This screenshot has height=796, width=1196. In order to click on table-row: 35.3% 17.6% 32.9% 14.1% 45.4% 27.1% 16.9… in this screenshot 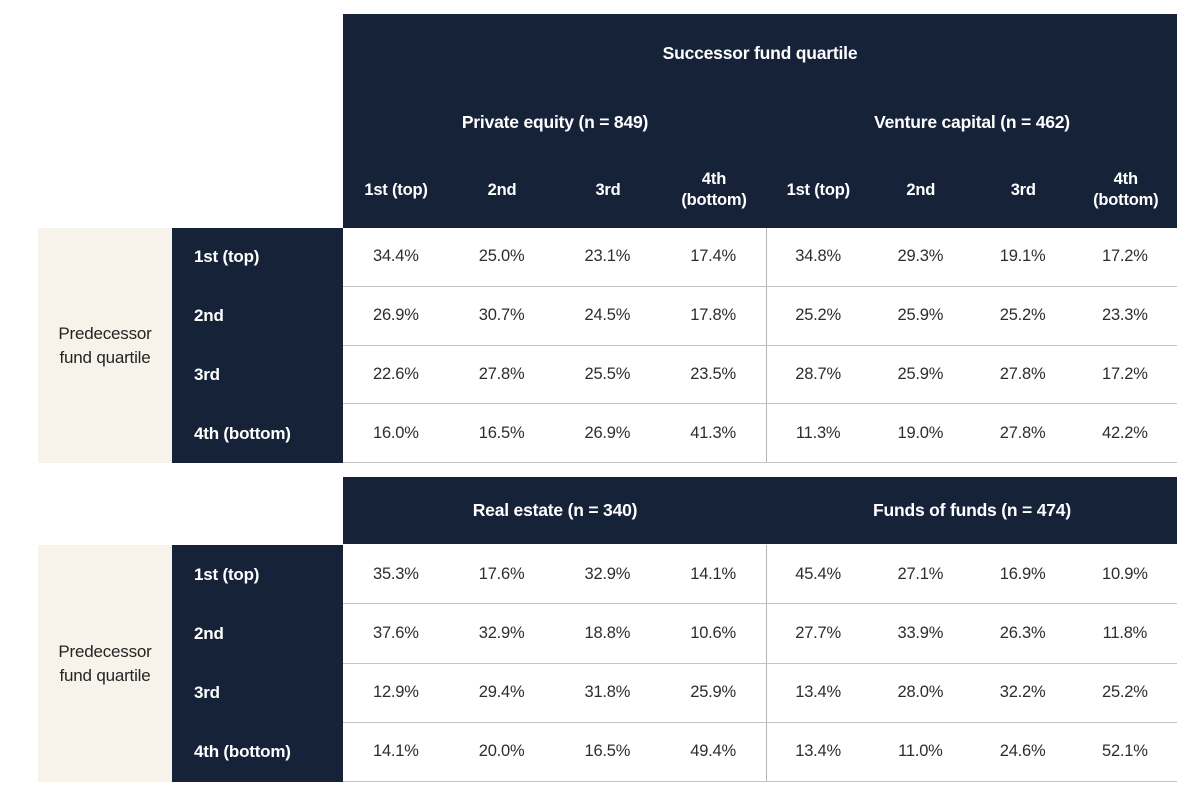, I will do `click(760, 575)`.